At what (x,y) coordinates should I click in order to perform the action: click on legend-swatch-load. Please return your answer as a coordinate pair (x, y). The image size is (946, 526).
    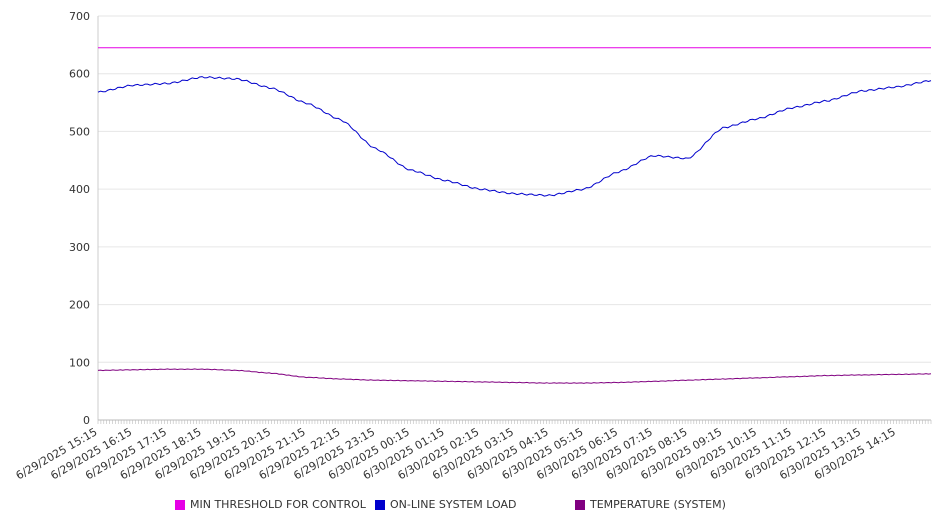
    Looking at the image, I should click on (380, 504).